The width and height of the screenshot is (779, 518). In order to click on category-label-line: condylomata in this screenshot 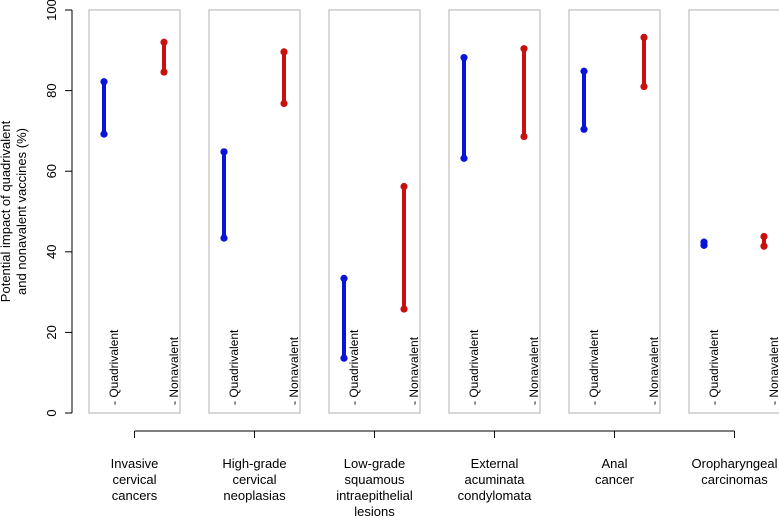, I will do `click(495, 495)`.